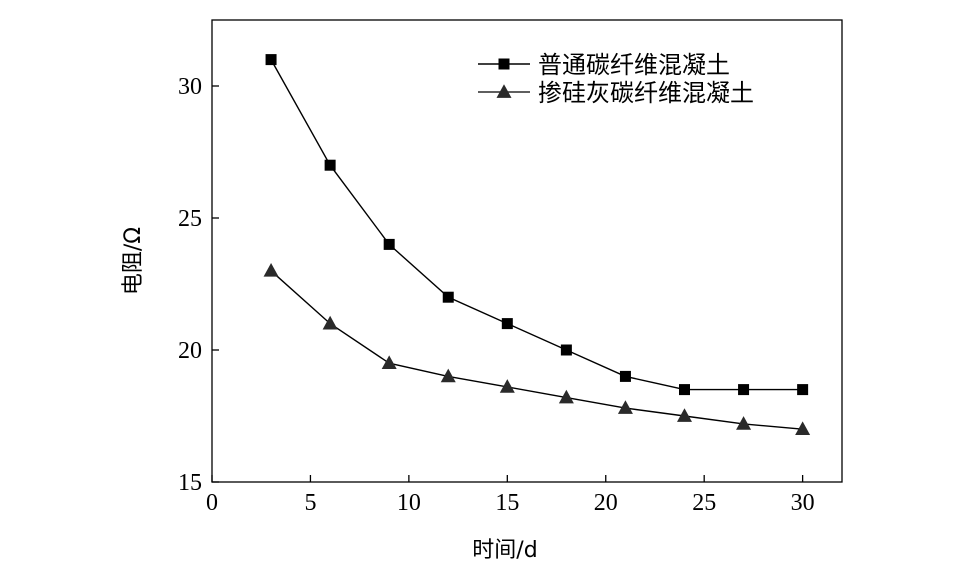 The width and height of the screenshot is (963, 584). I want to click on x-tick-label-15: 15, so click(507, 503).